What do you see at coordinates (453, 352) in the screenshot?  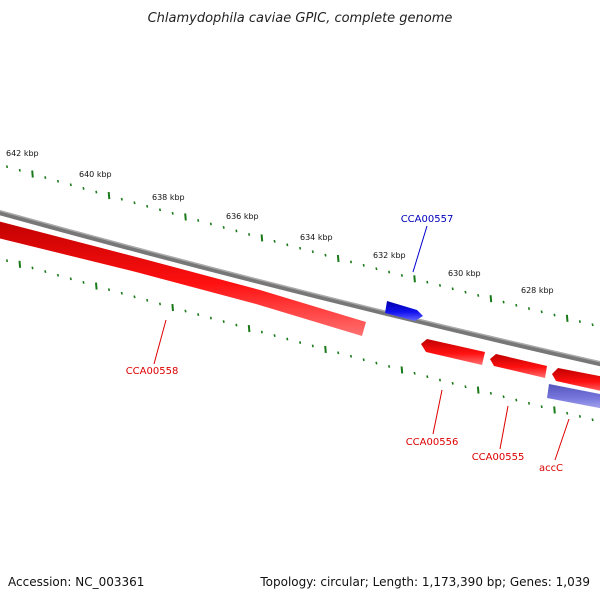 I see `gene-cca00556` at bounding box center [453, 352].